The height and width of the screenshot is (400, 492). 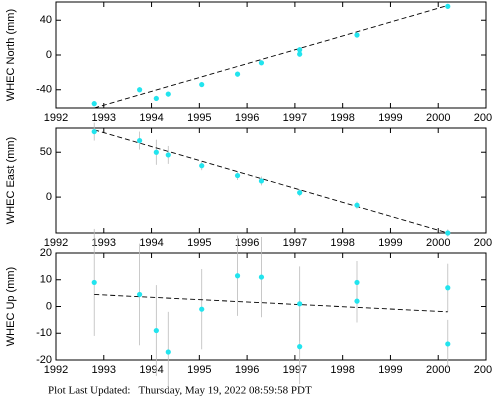 I want to click on y-tick-label: -40, so click(x=44, y=90).